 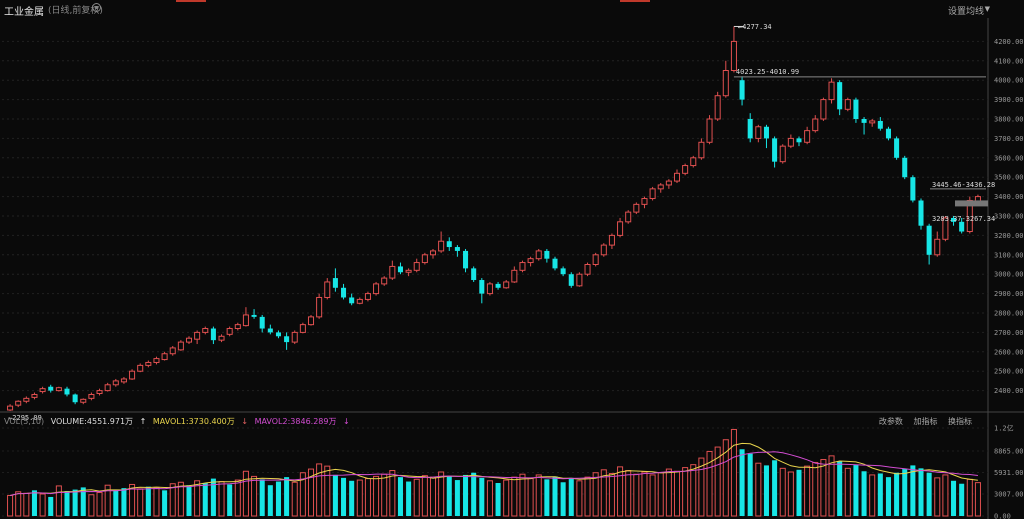 What do you see at coordinates (1009, 139) in the screenshot?
I see `price-tick-label: 3700.00` at bounding box center [1009, 139].